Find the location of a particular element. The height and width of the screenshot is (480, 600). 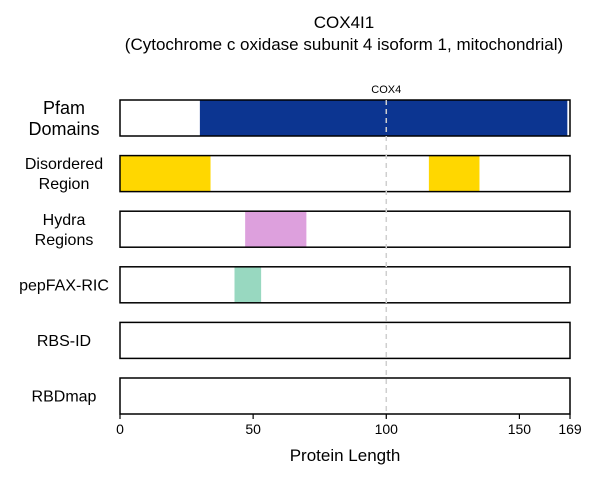

track-label: RBS-ID is located at coordinates (64, 341).